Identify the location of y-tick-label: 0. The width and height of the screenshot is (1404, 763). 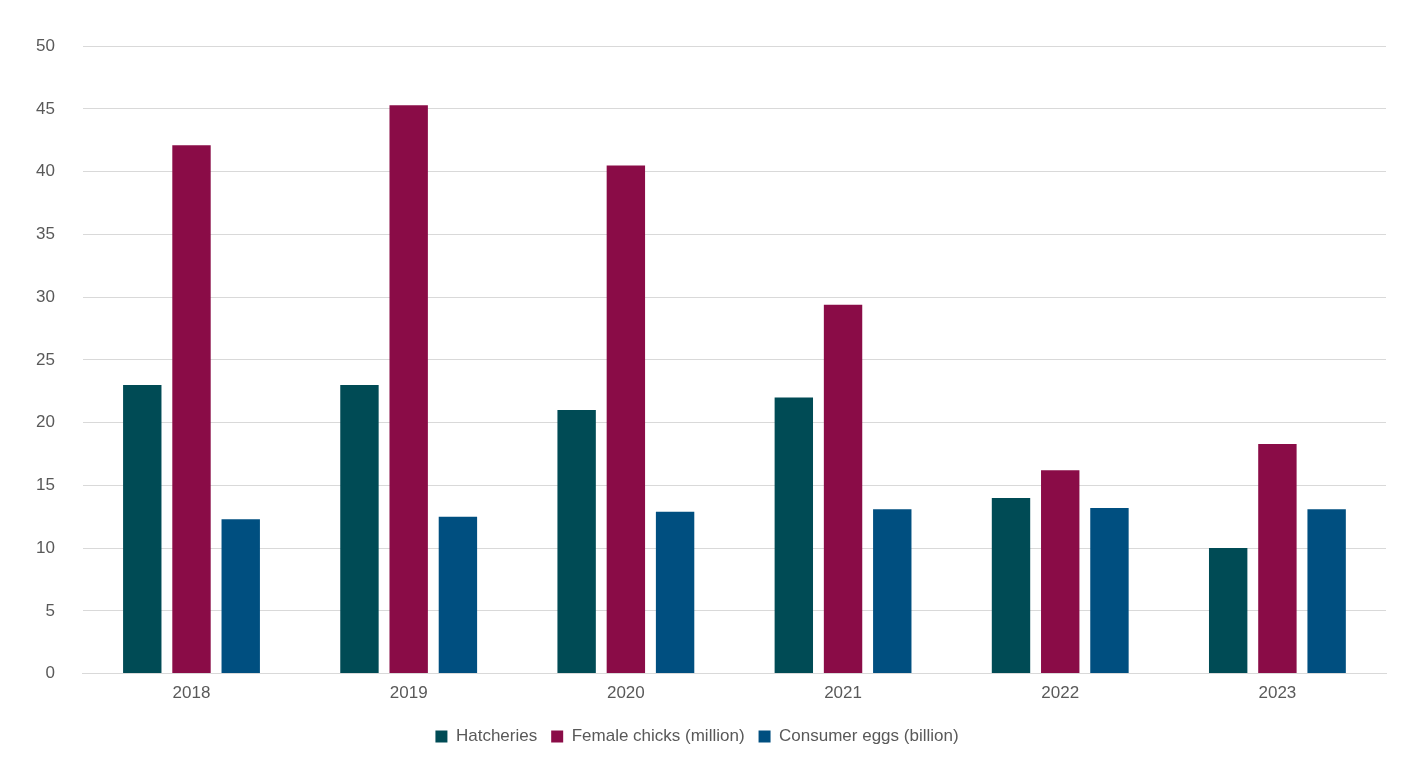
(50, 673).